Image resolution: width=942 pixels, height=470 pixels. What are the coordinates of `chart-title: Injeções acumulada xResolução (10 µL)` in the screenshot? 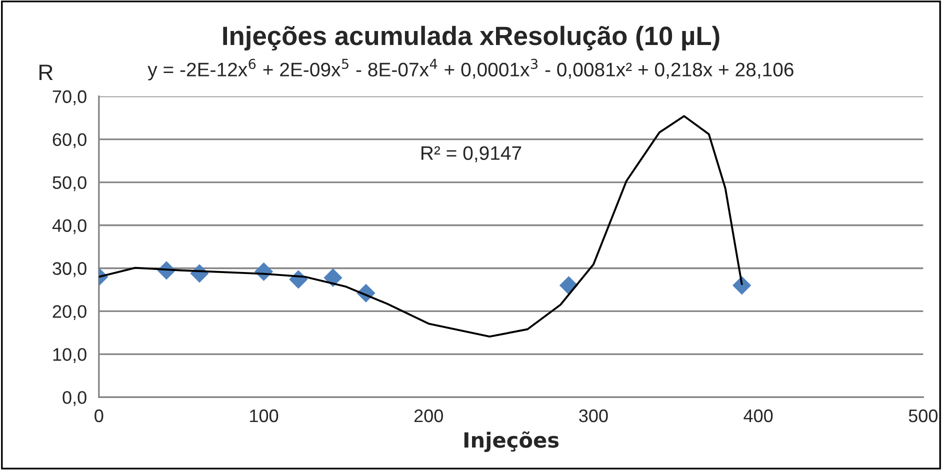 It's located at (471, 38).